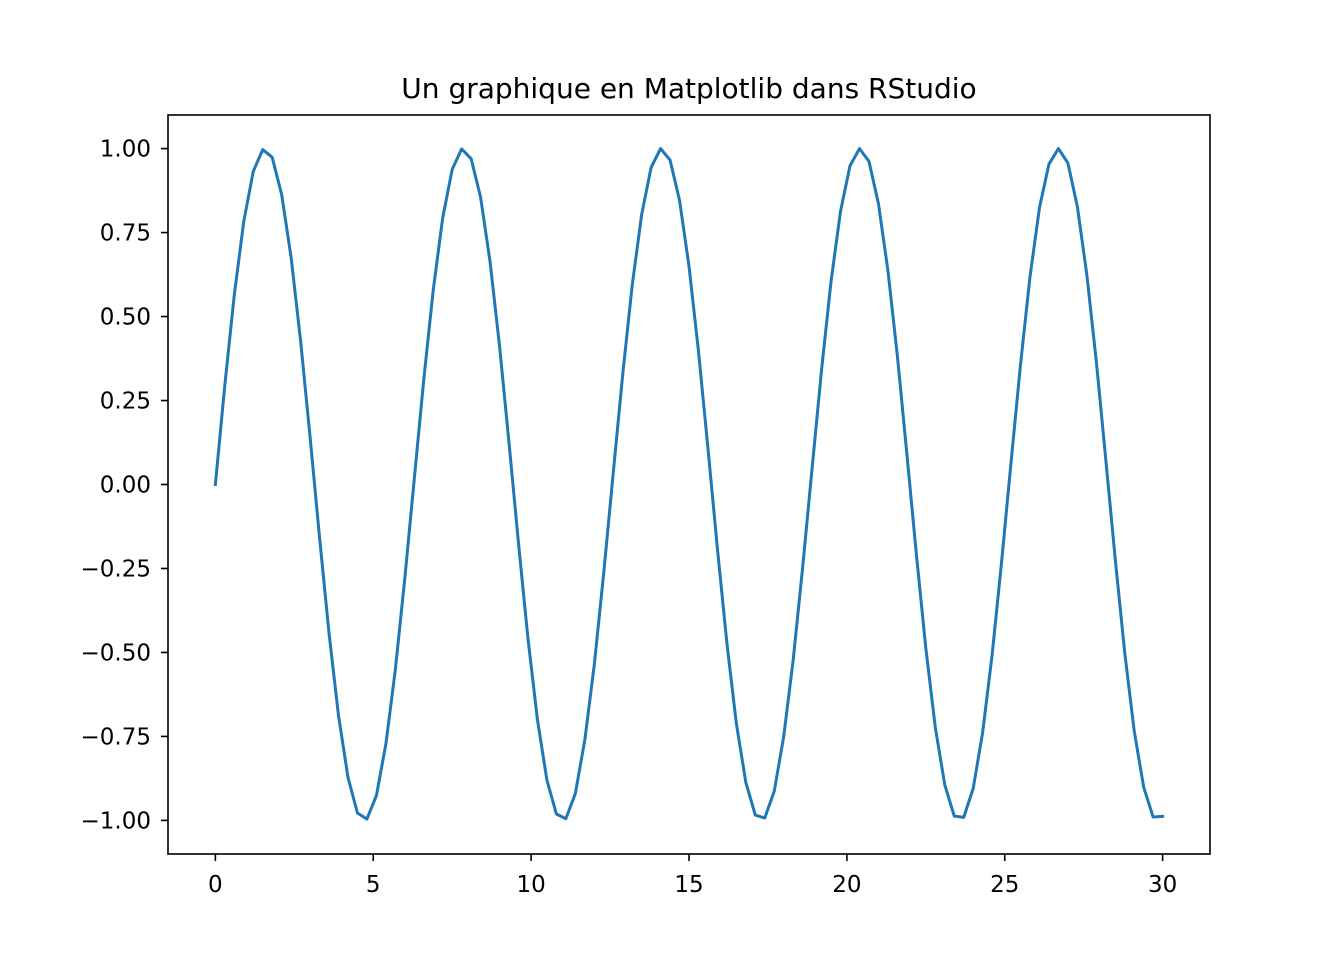  I want to click on y-tick-label: −1.00, so click(116, 821).